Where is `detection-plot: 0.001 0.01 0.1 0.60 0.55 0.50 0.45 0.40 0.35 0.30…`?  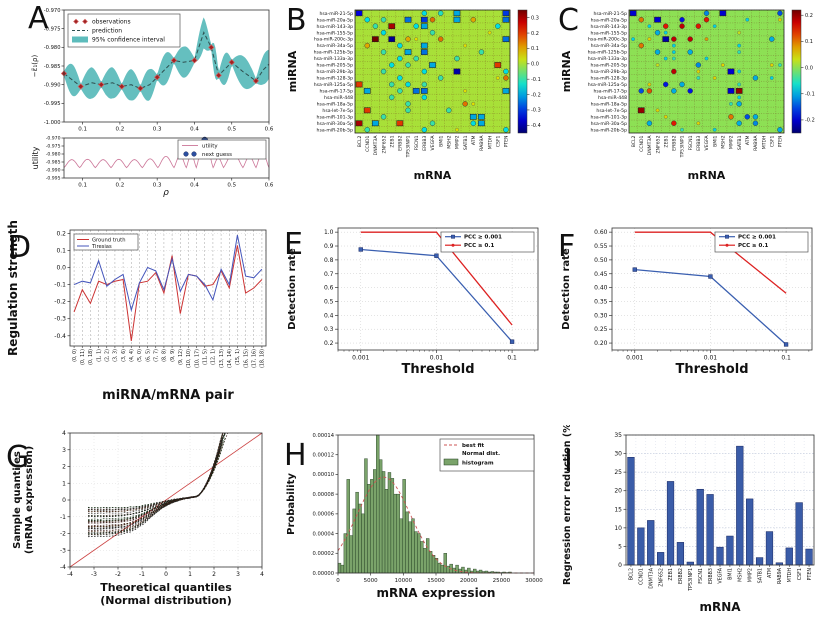
detection-plot: 0.001 0.01 0.1 0.60 0.55 0.50 0.45 0.40 0.35 0.30… is located at coordinates (687, 302).